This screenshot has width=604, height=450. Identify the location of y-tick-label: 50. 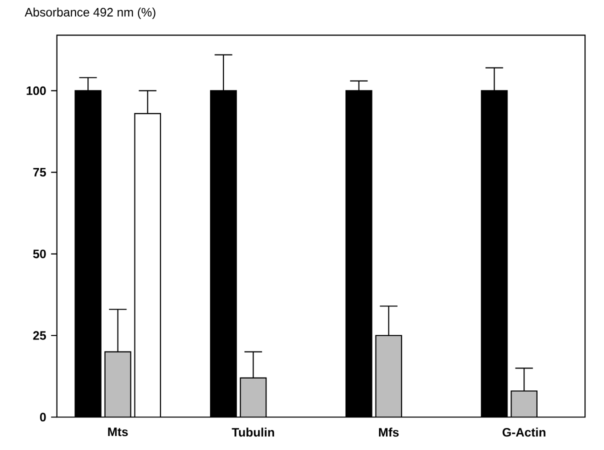
(39, 254).